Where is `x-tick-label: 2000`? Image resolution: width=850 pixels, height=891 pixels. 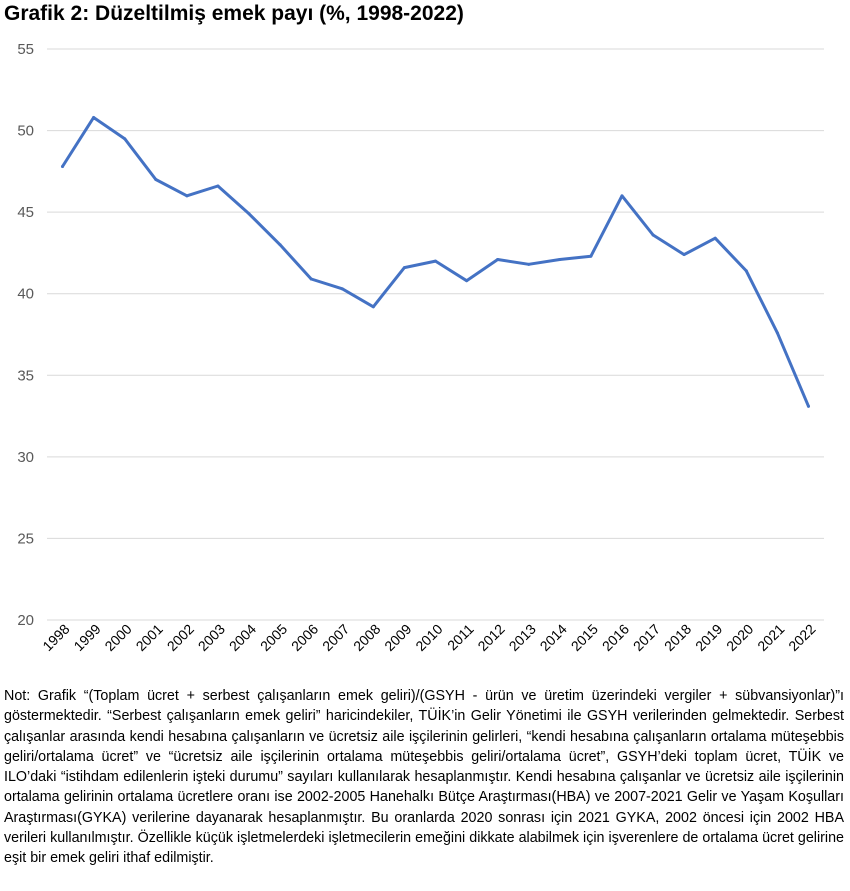 x-tick-label: 2000 is located at coordinates (117, 637).